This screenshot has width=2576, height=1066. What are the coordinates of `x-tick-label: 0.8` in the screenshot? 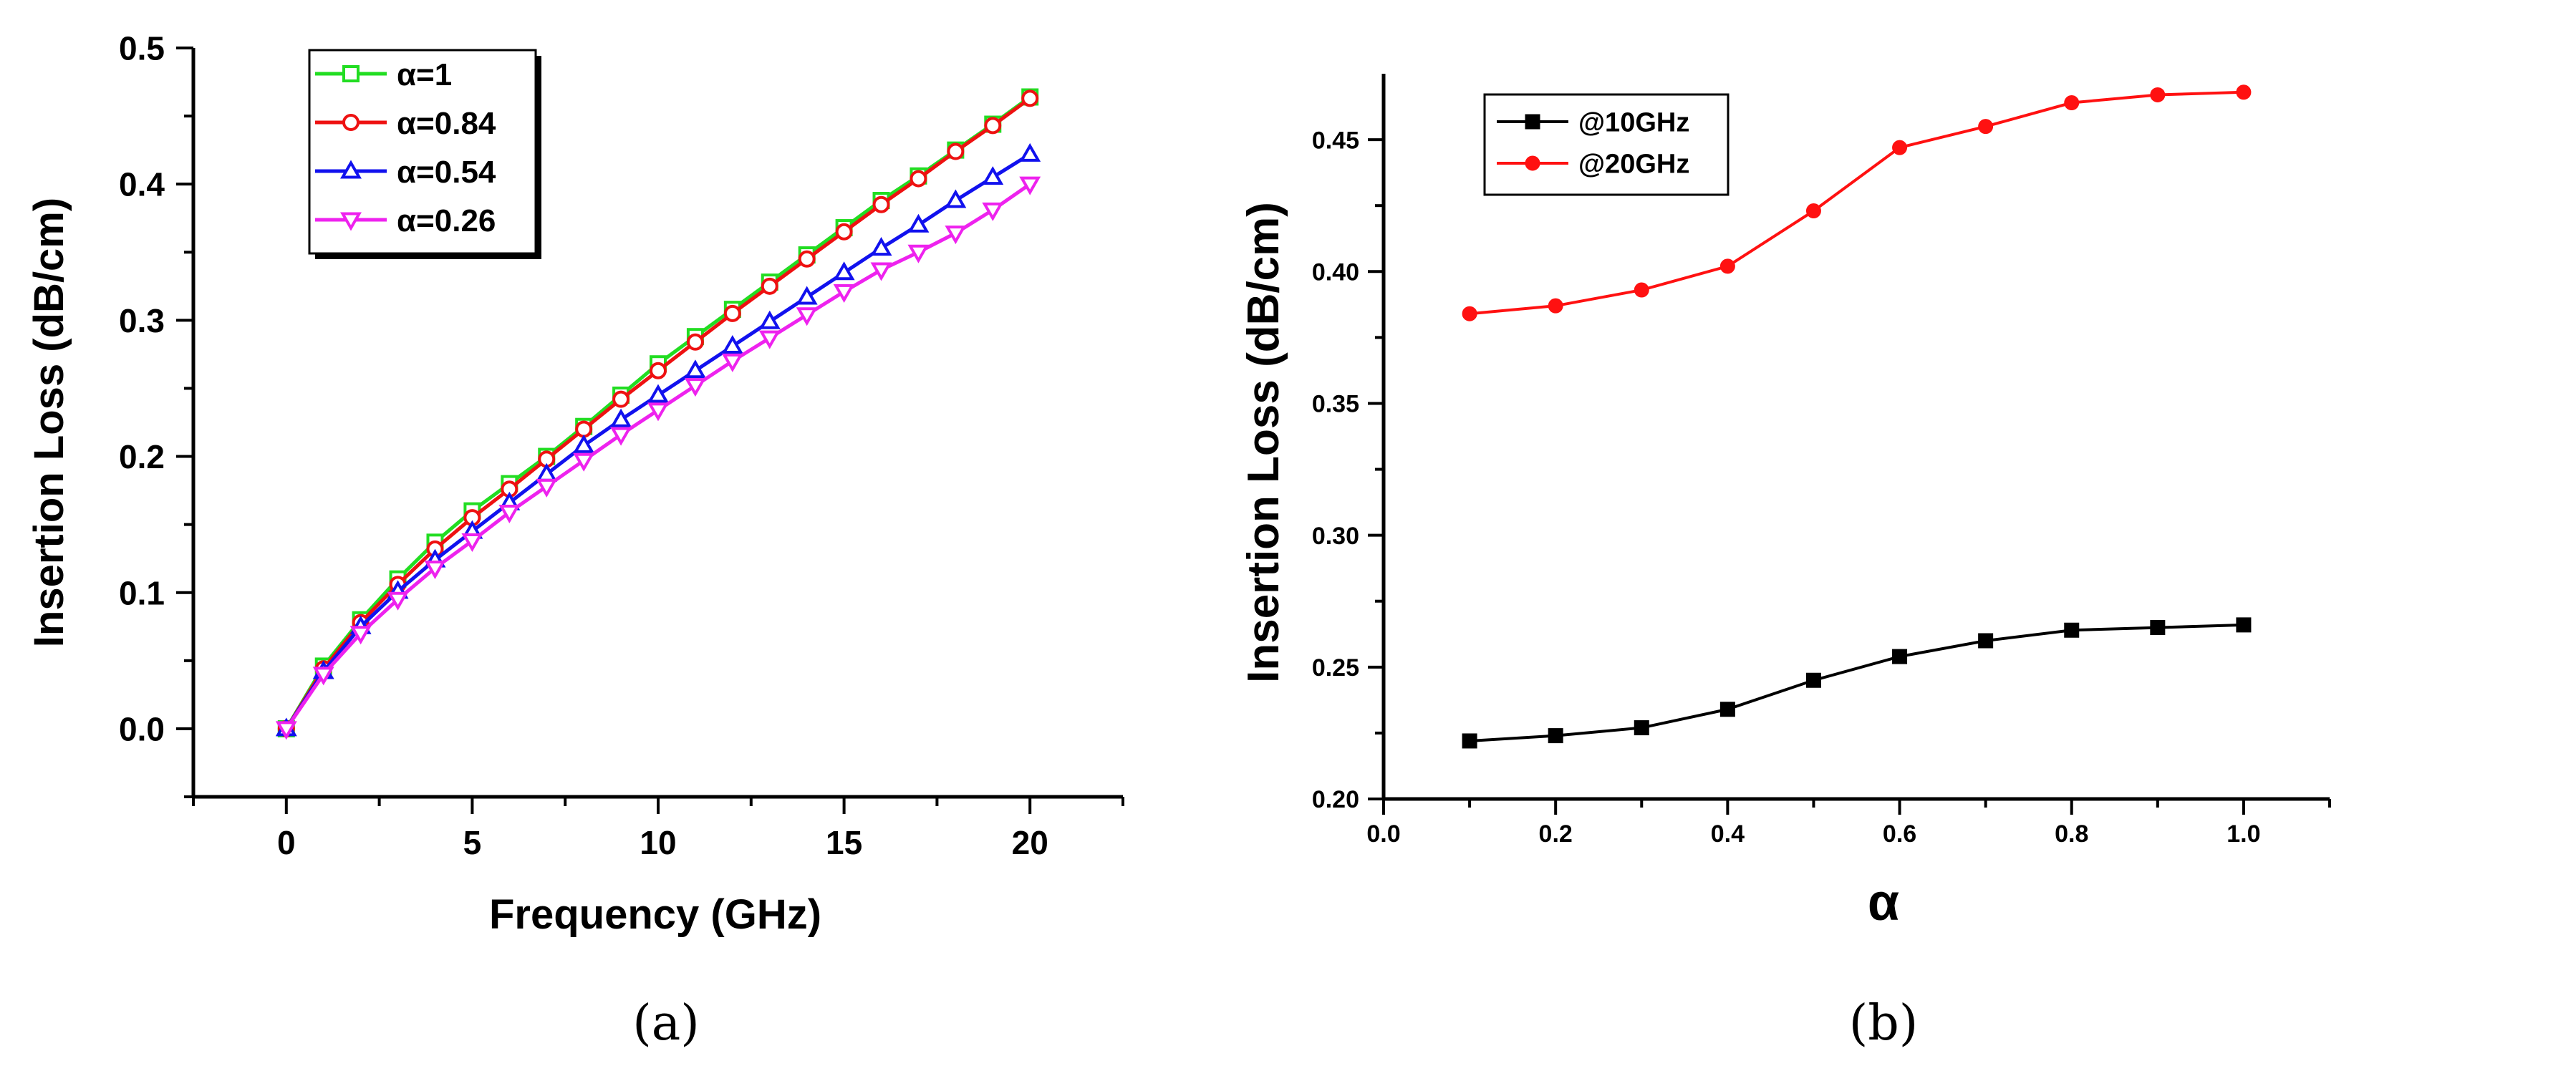 It's located at (2071, 834).